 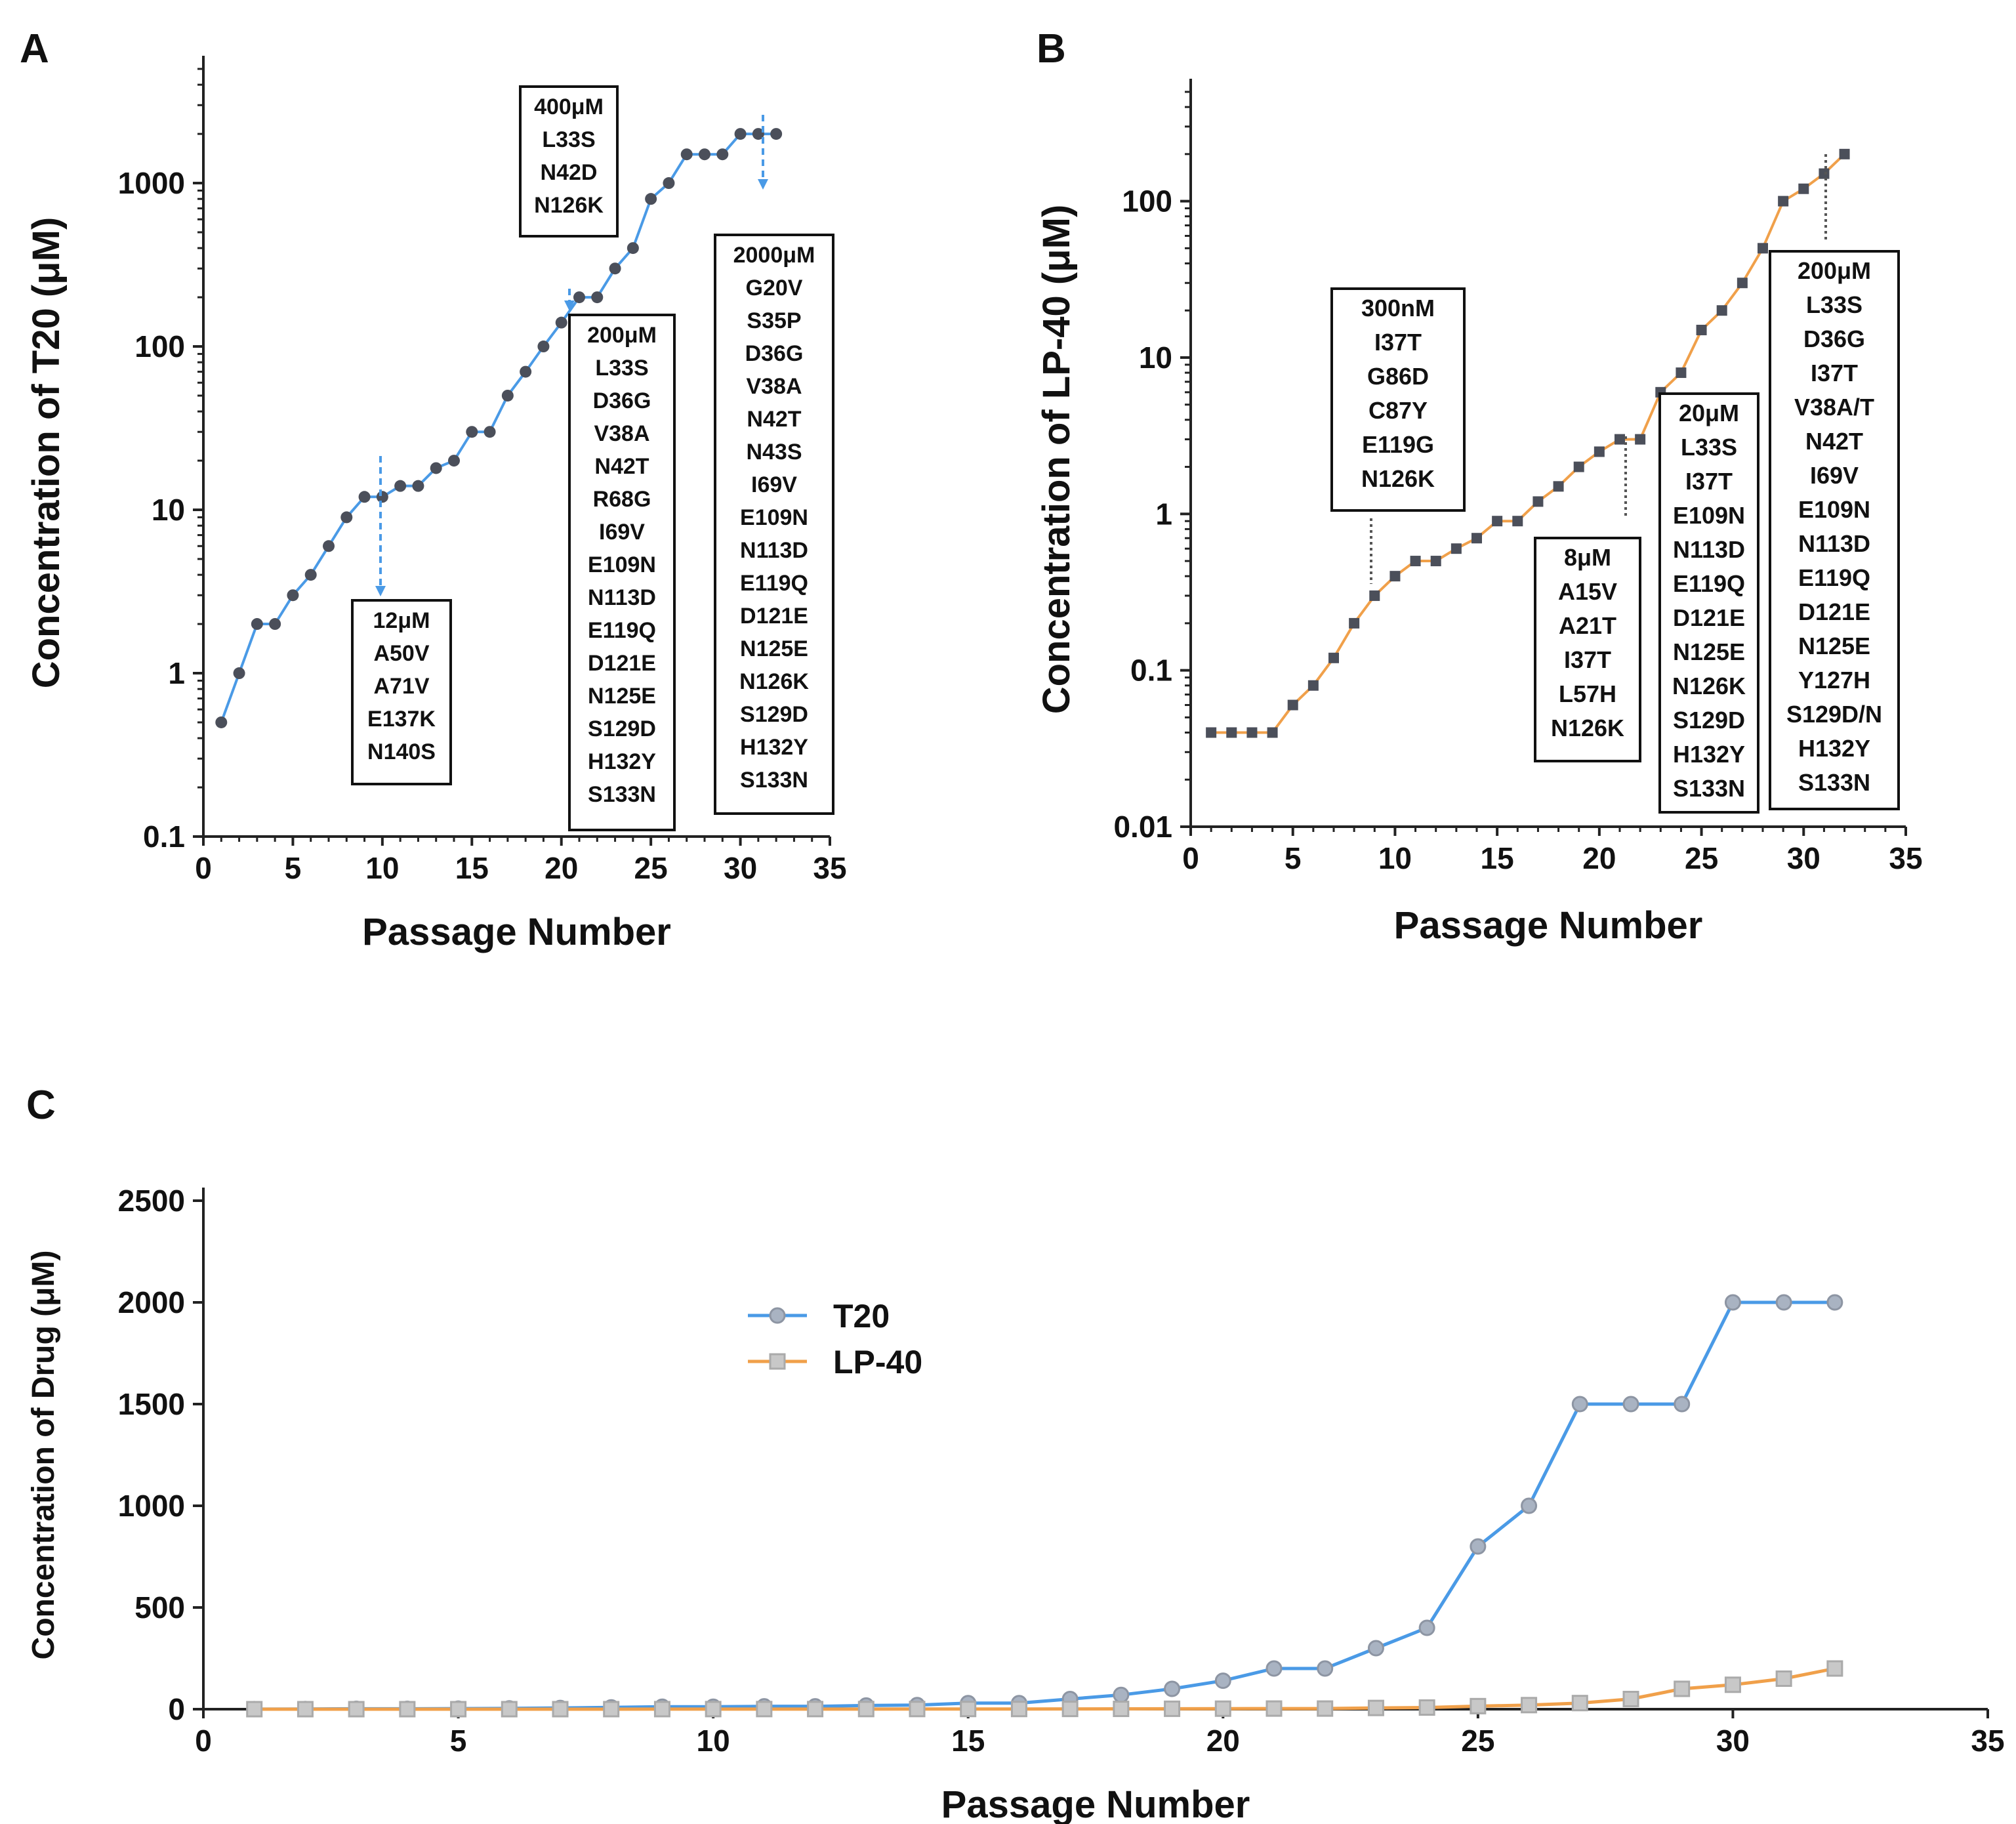 I want to click on y-tick-label: 2500, so click(x=151, y=1201).